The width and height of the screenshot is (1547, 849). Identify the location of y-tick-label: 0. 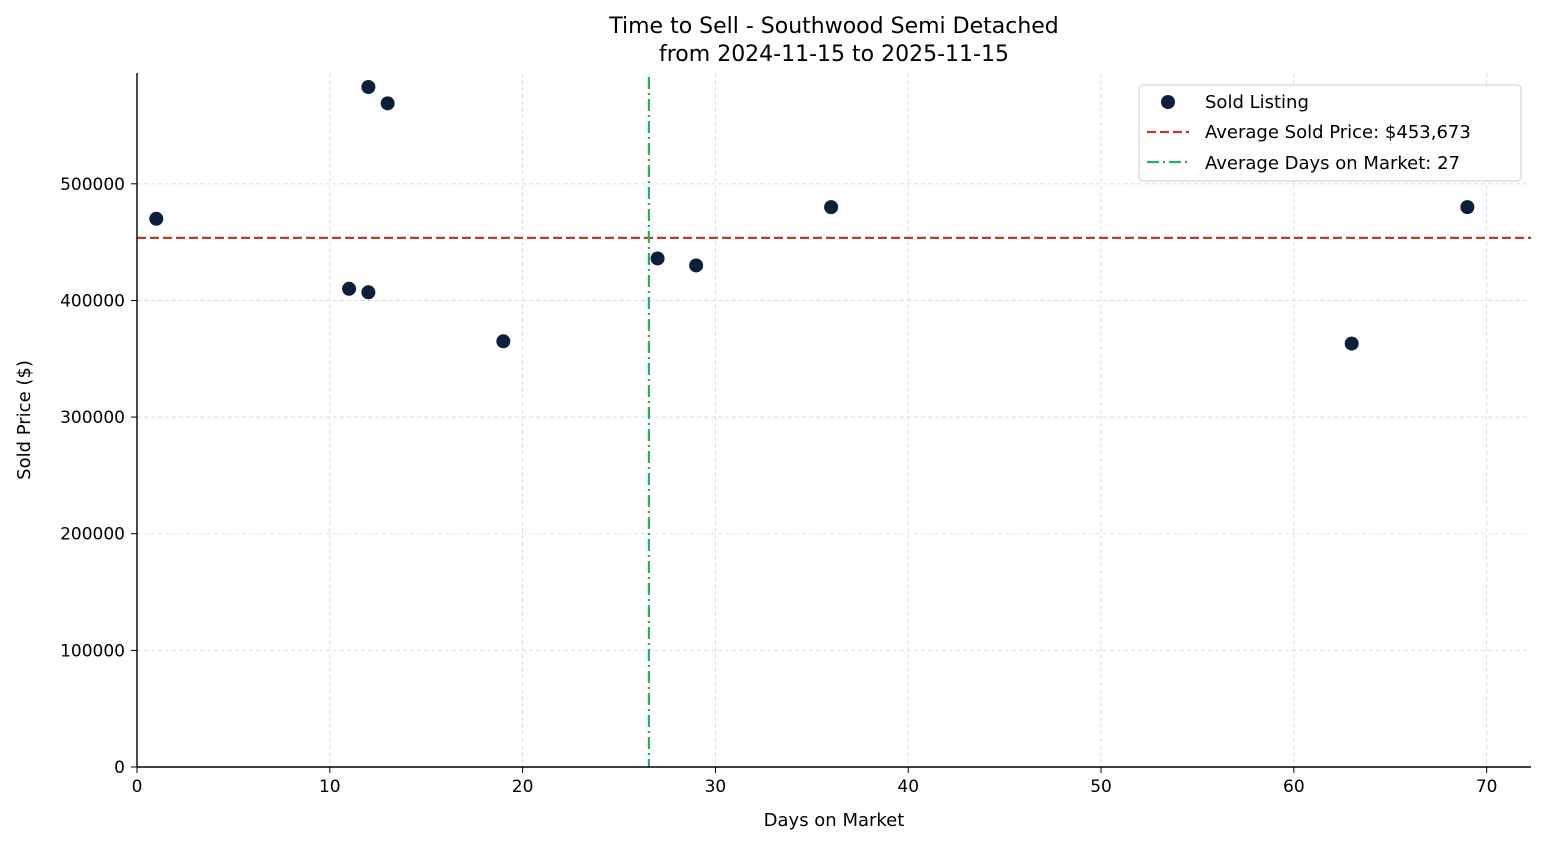
(119, 768).